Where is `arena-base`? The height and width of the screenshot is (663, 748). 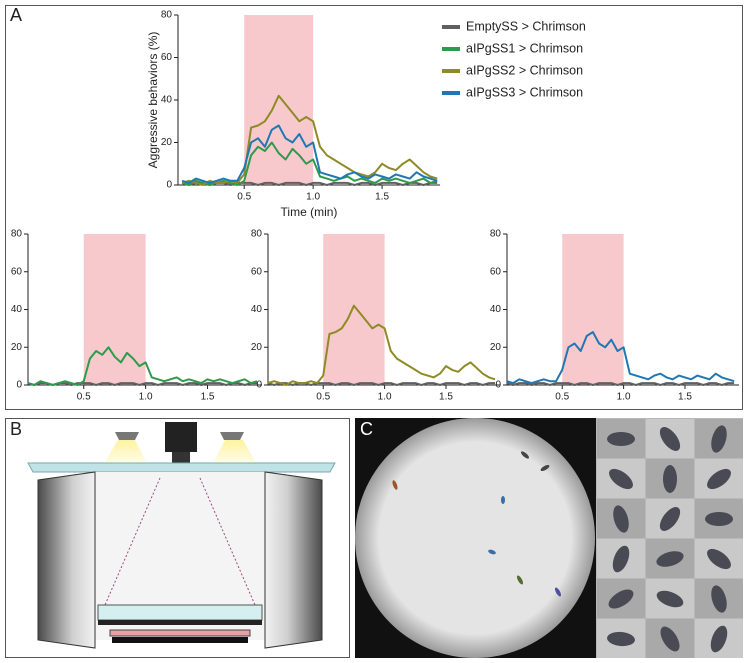 arena-base is located at coordinates (180, 622).